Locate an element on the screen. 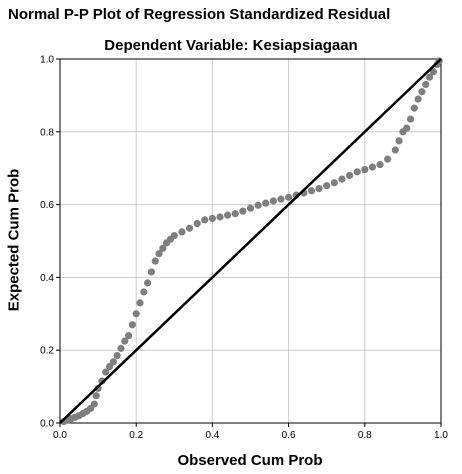  y-tick-label: 0.8 is located at coordinates (47, 132).